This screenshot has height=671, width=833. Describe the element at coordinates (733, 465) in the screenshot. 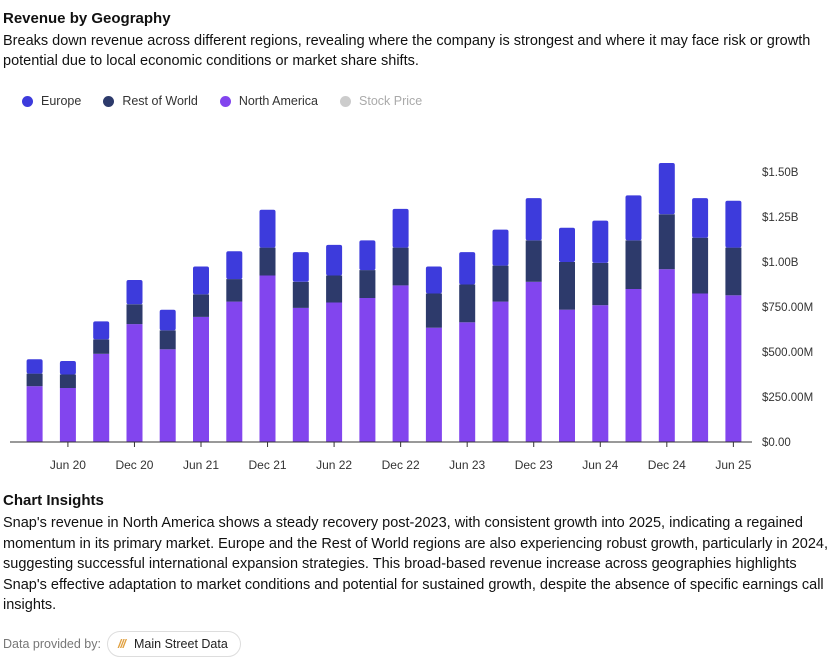

I see `x-tick-label: Jun 25` at that location.